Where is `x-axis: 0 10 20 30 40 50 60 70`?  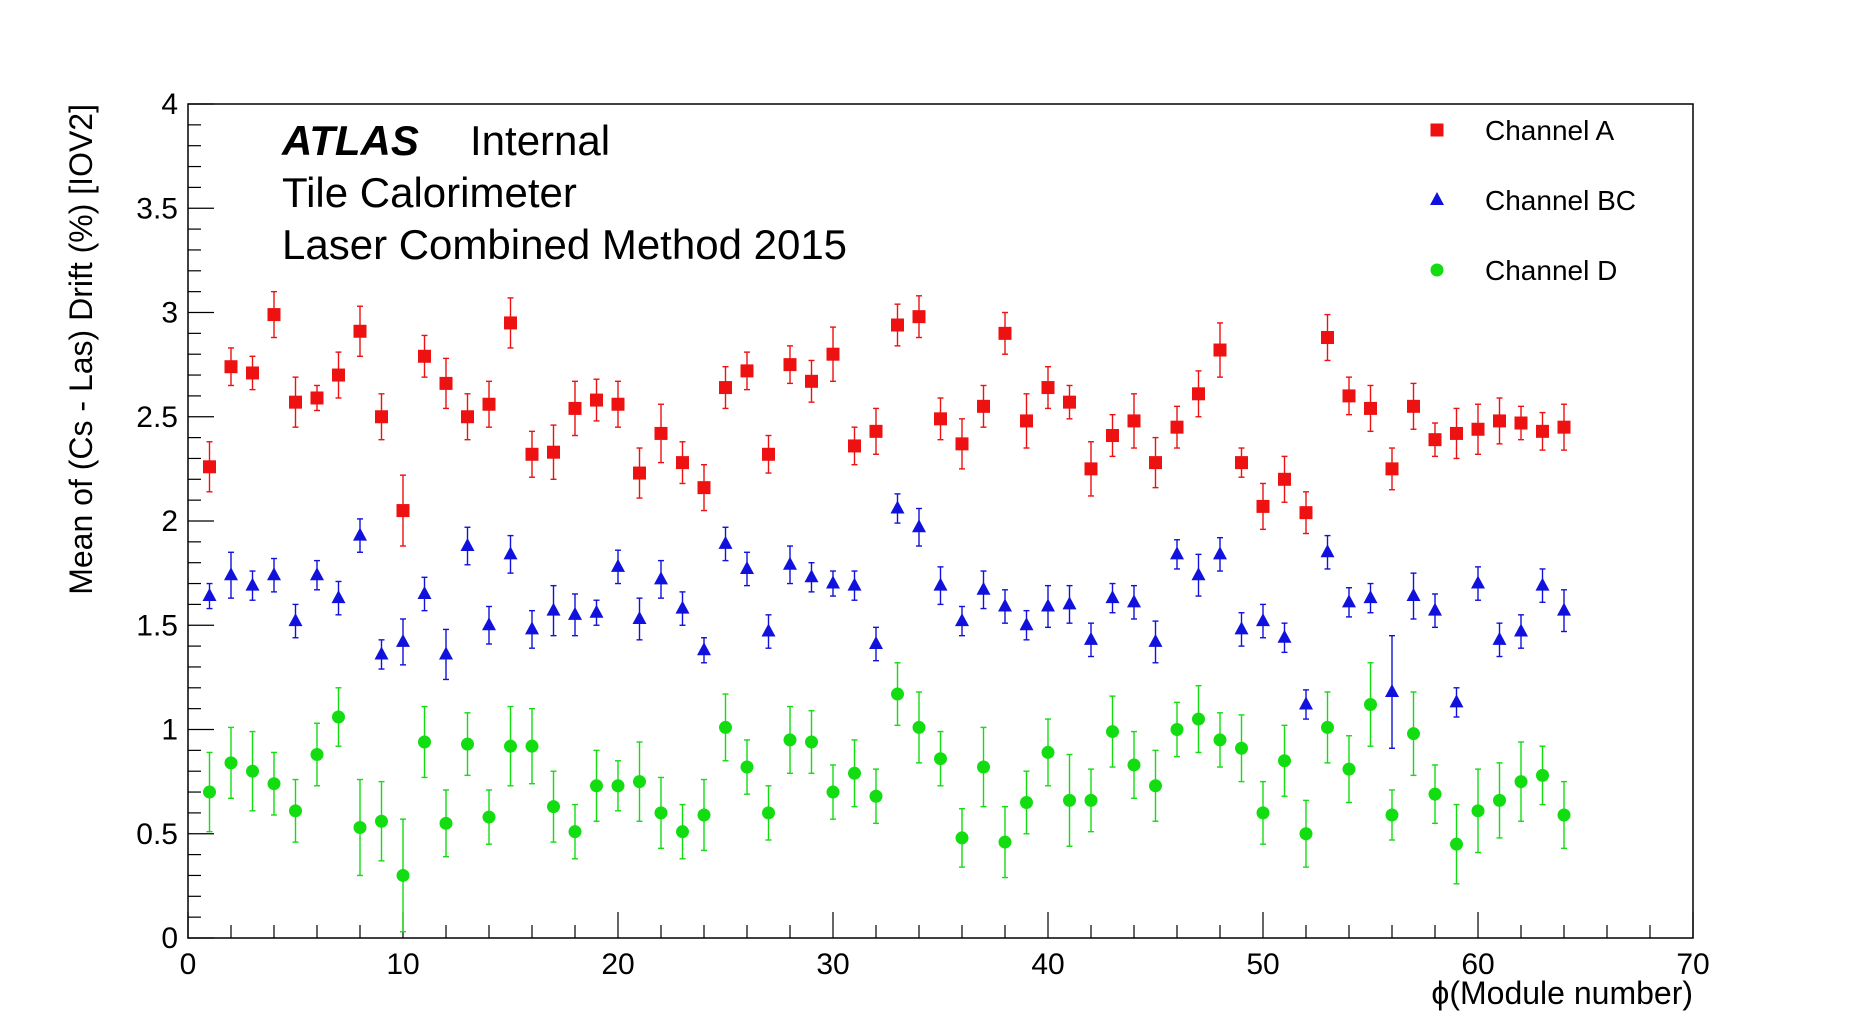
x-axis: 0 10 20 30 40 50 60 70 is located at coordinates (945, 946).